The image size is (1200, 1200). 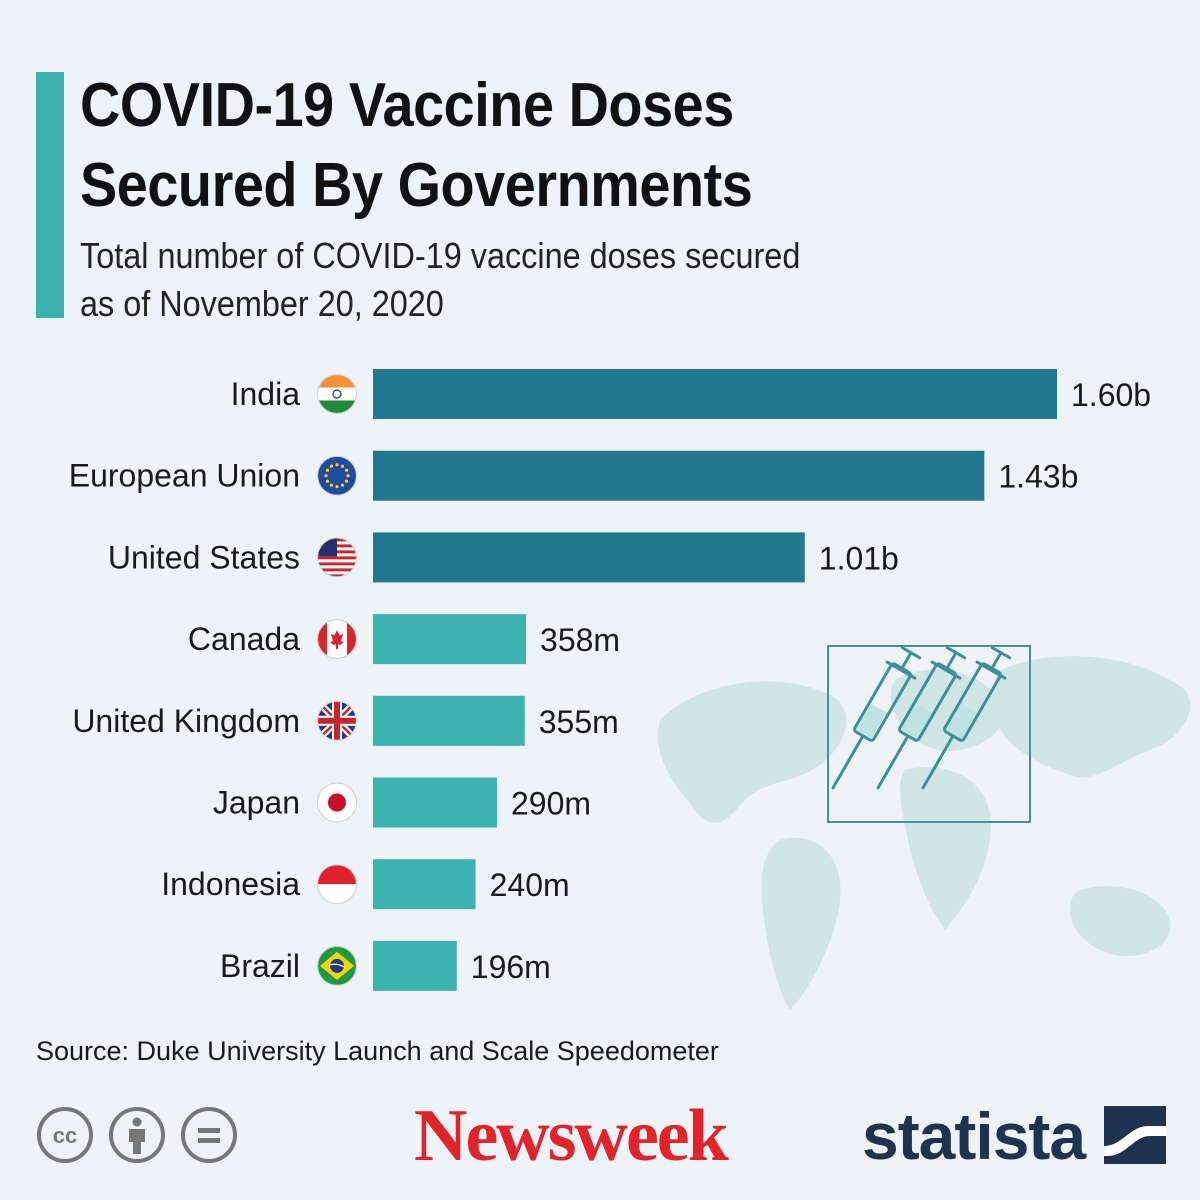 What do you see at coordinates (924, 833) in the screenshot?
I see `world-map-background` at bounding box center [924, 833].